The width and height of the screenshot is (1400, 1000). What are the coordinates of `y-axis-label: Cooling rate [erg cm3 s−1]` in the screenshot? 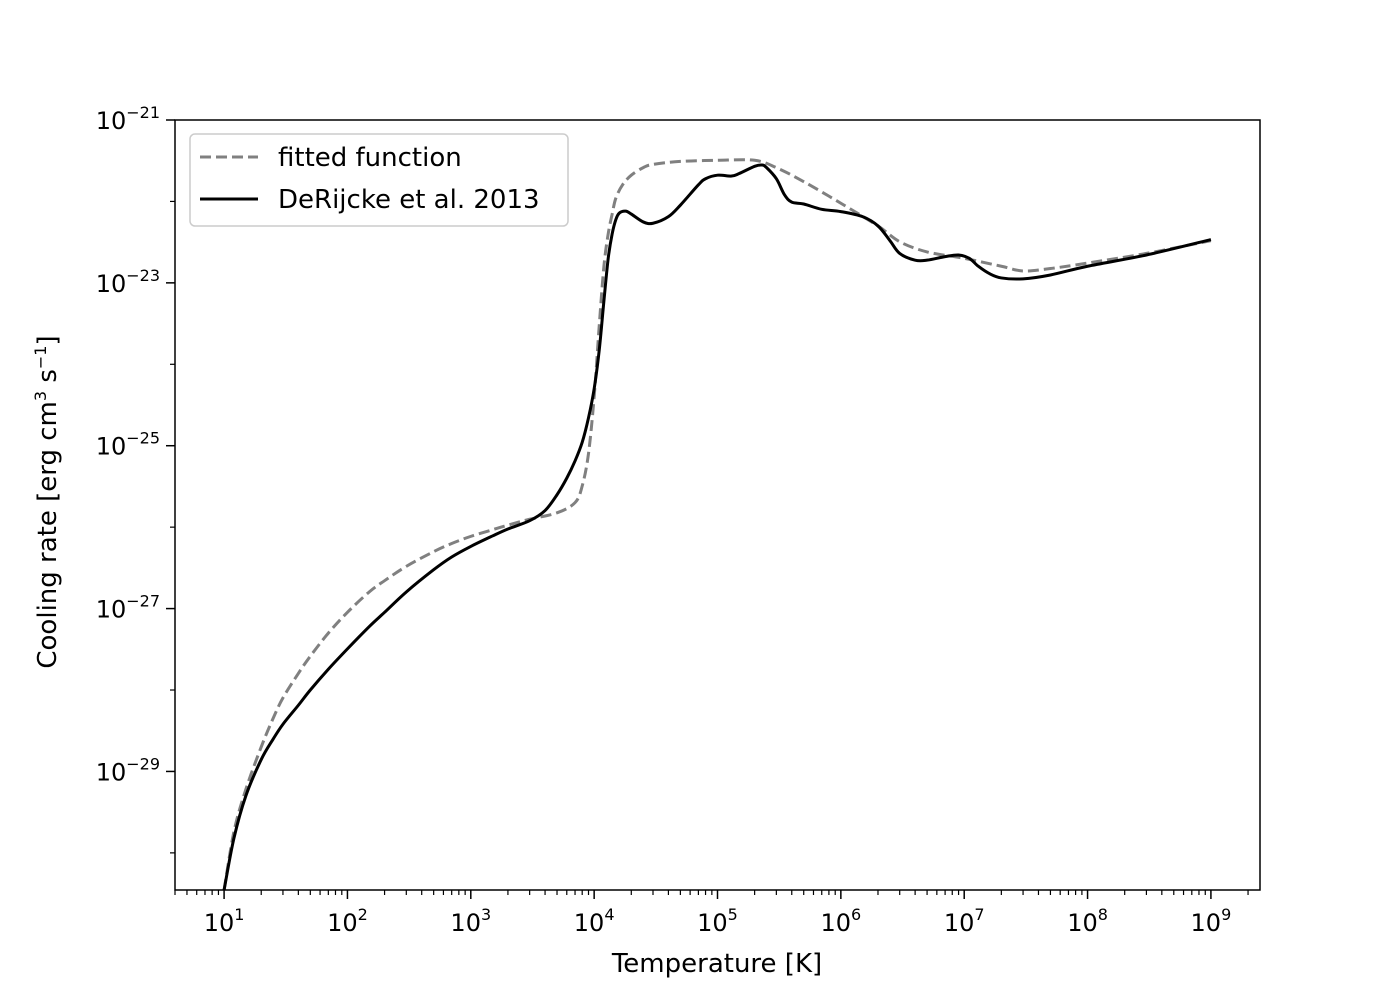 It's located at (47, 501).